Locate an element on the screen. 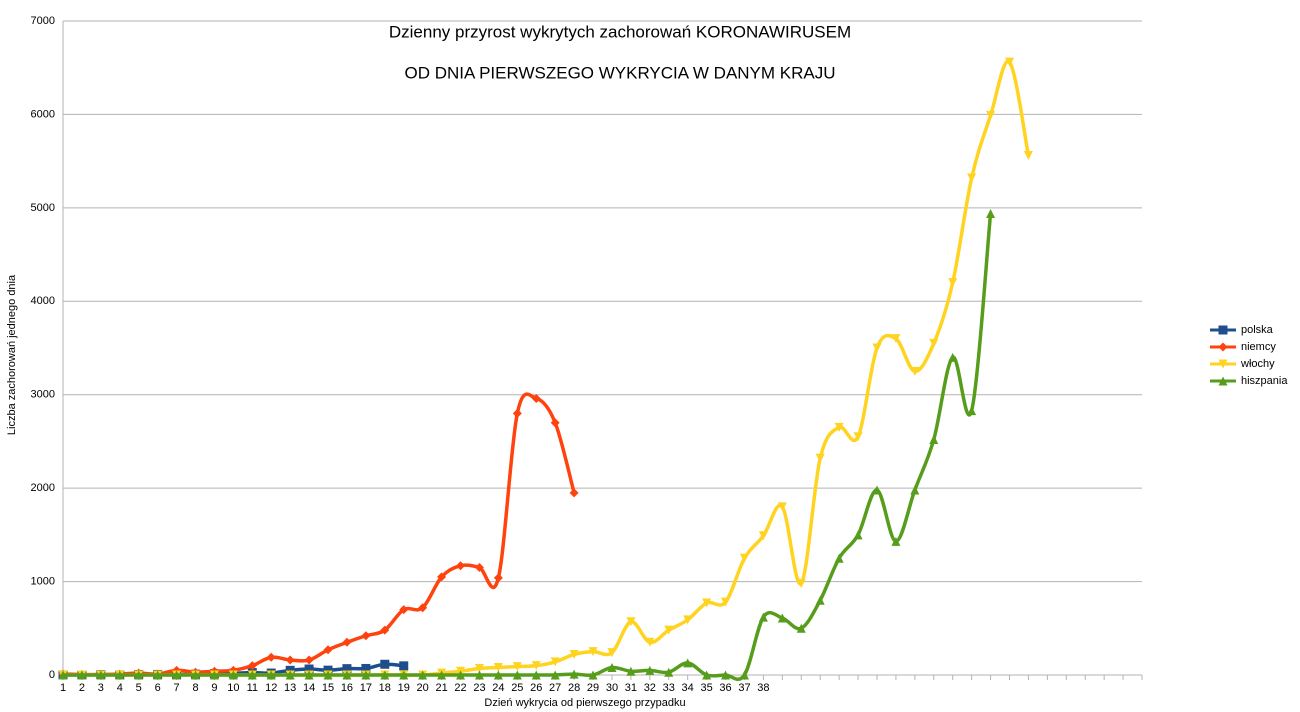 Image resolution: width=1300 pixels, height=712 pixels. x-tick-label: 20 is located at coordinates (423, 688).